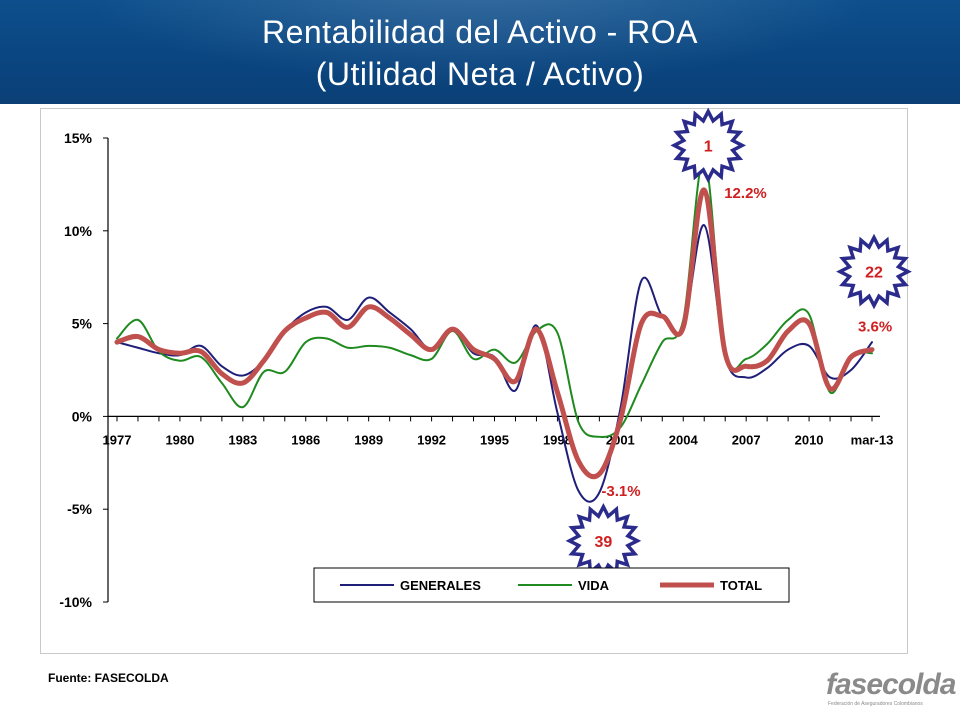  What do you see at coordinates (875, 327) in the screenshot?
I see `value-callout: 3.6%` at bounding box center [875, 327].